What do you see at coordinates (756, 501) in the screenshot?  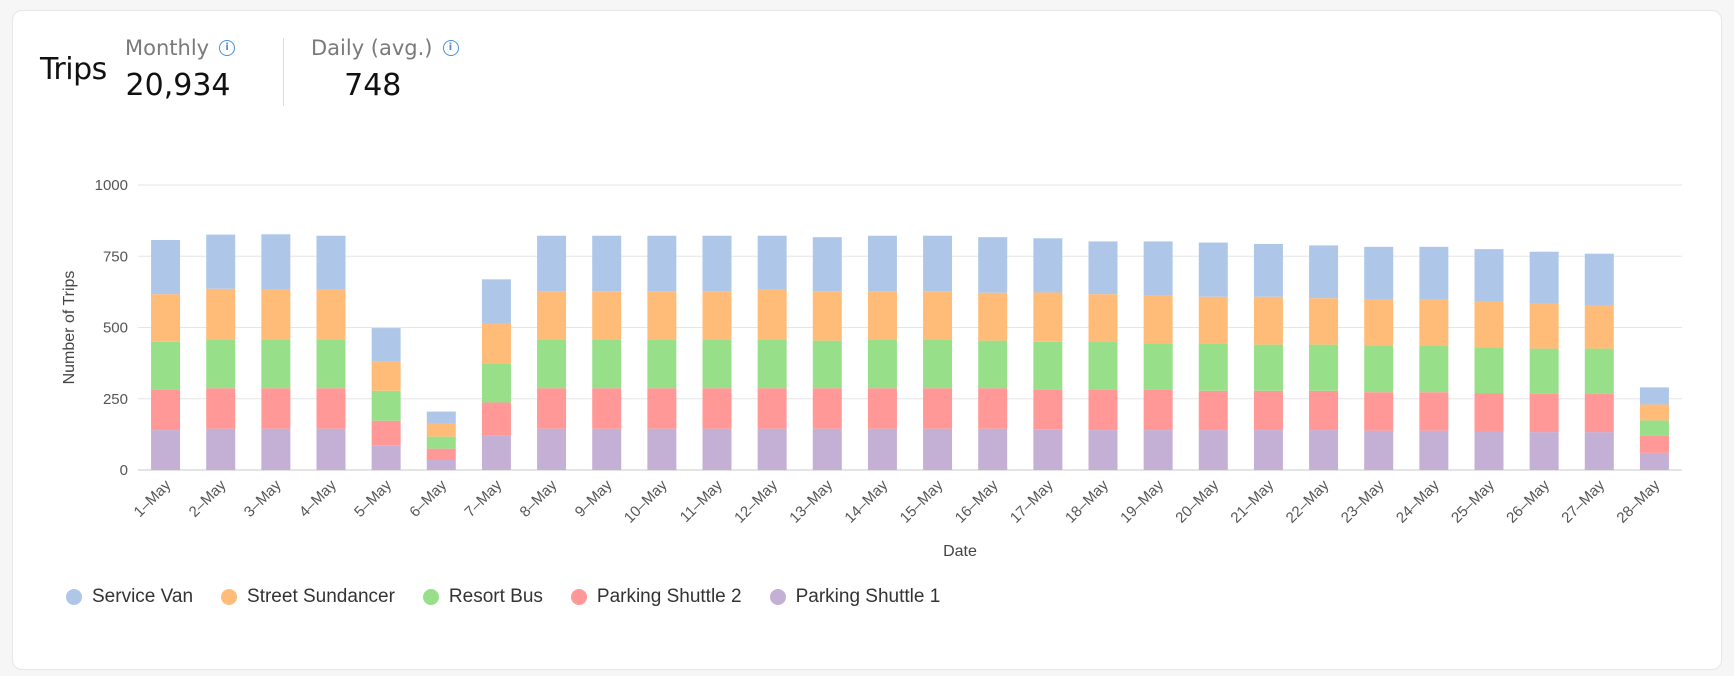 I see `x-tick-label: 12–May` at bounding box center [756, 501].